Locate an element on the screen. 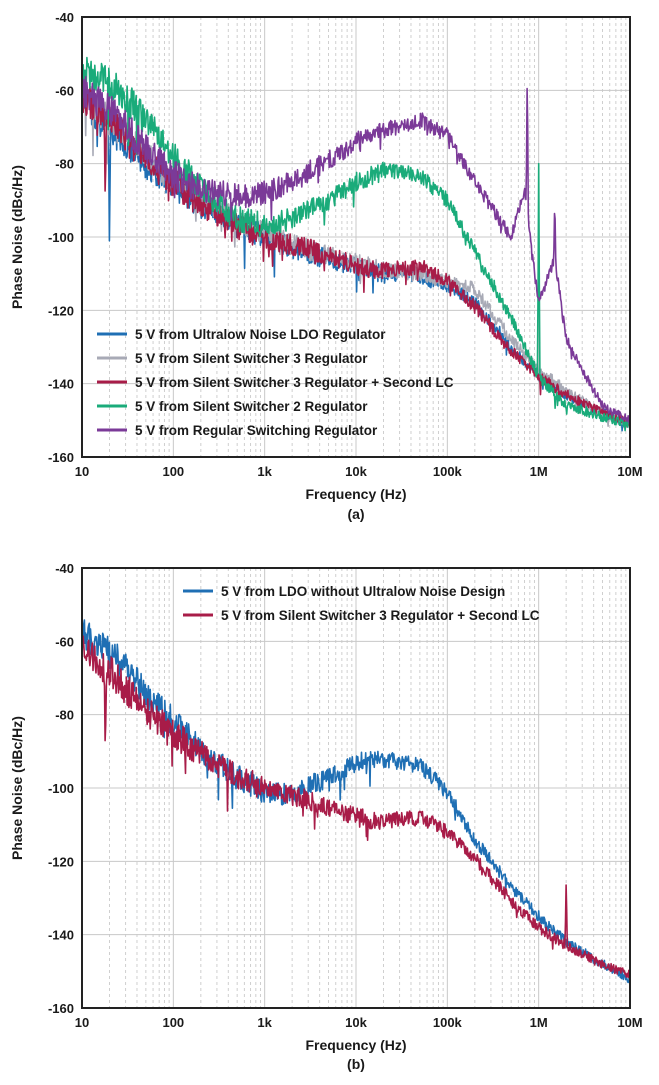  legend-label: 5 V from Silent Switcher 2 Regulator is located at coordinates (251, 406).